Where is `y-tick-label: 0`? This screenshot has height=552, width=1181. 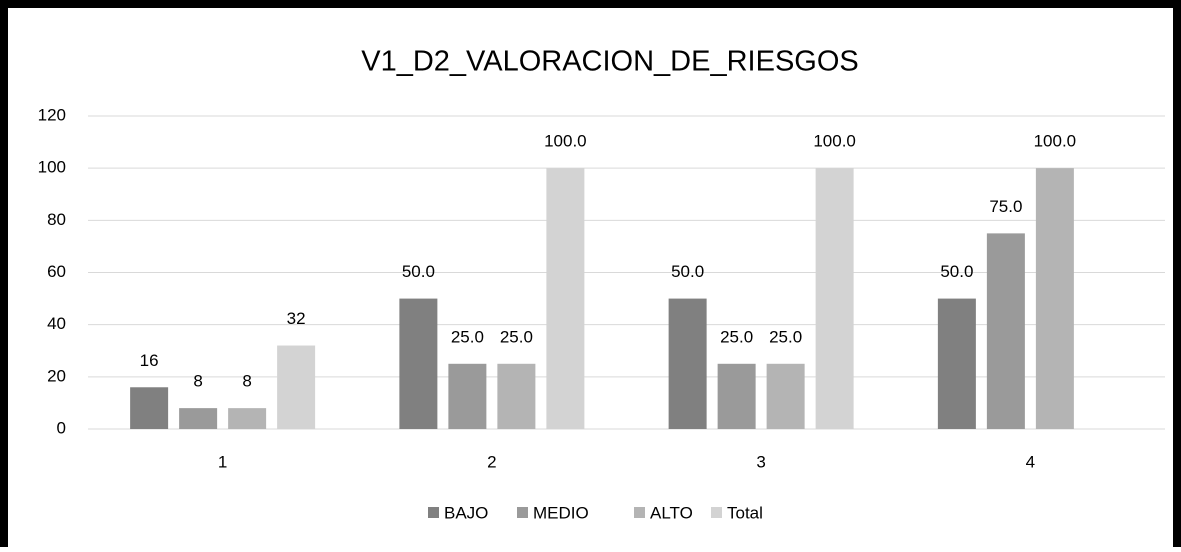 y-tick-label: 0 is located at coordinates (61, 427).